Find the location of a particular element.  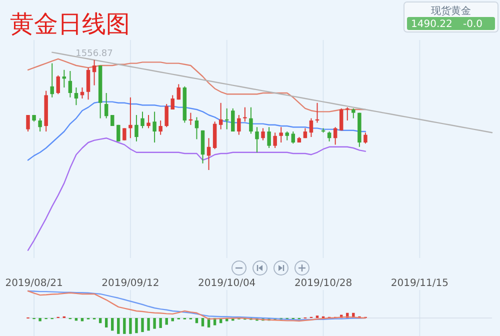

chart-title: 黄金日线图 is located at coordinates (70, 24).